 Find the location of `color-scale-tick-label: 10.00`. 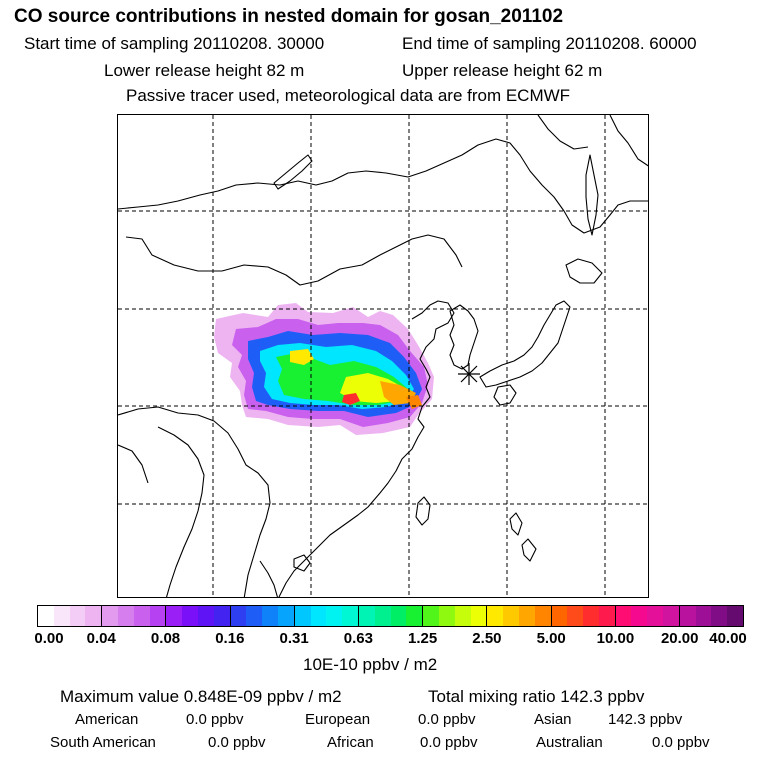

color-scale-tick-label: 10.00 is located at coordinates (615, 638).